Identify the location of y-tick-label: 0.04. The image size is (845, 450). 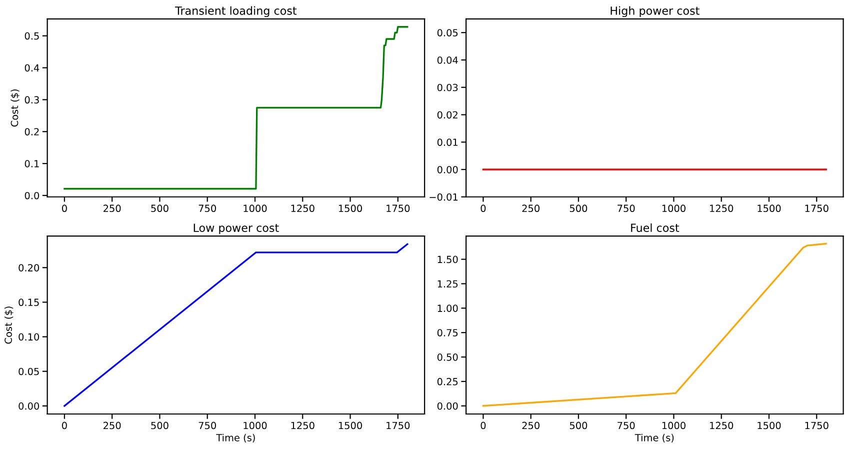
(447, 60).